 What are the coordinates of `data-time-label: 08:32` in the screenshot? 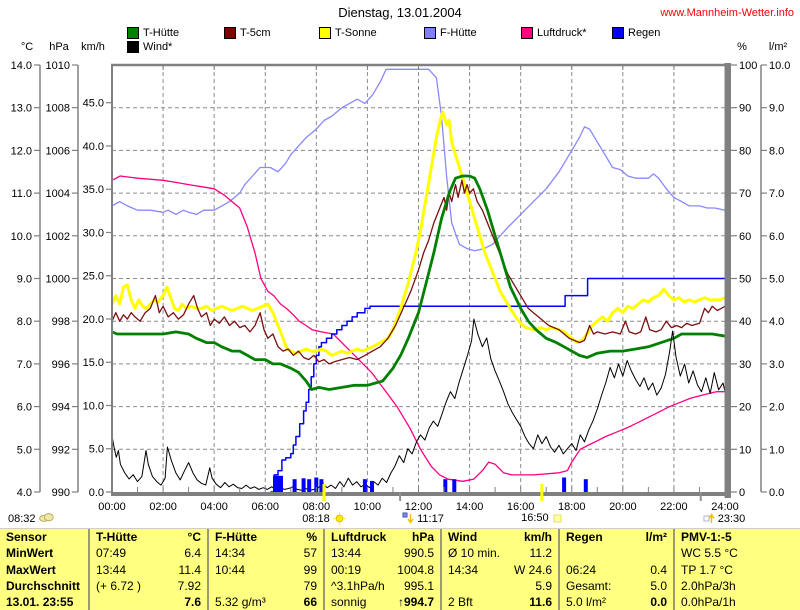 It's located at (22, 518).